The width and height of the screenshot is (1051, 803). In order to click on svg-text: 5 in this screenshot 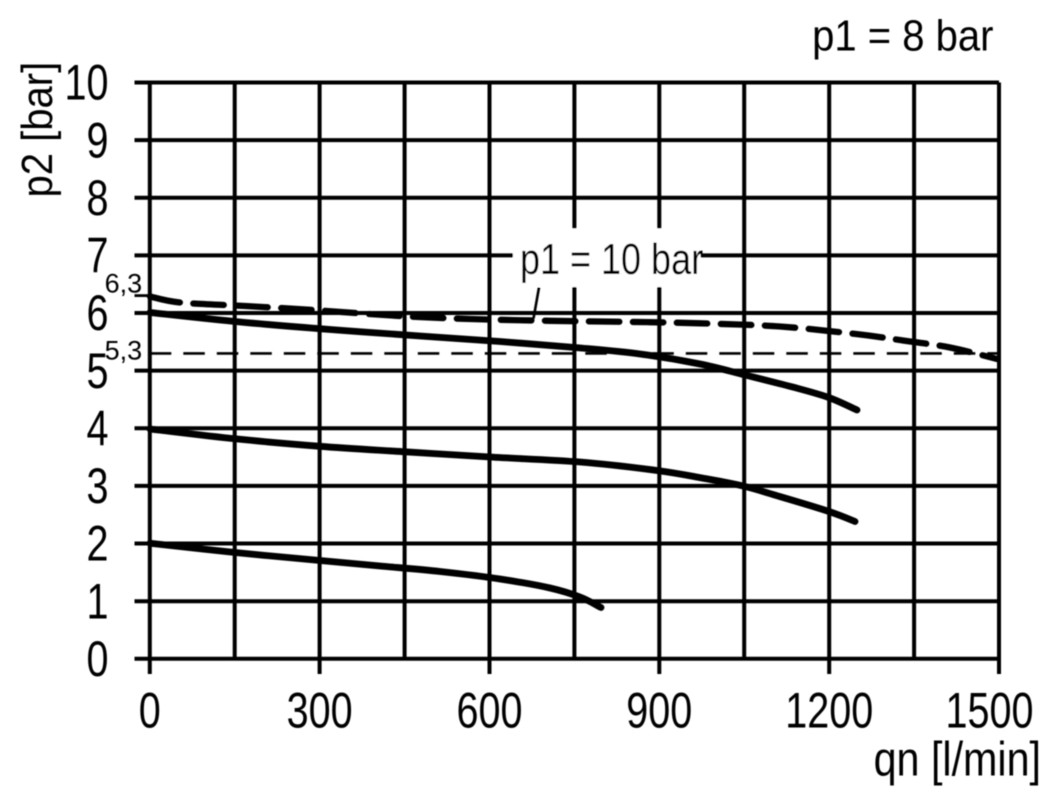, I will do `click(97, 370)`.